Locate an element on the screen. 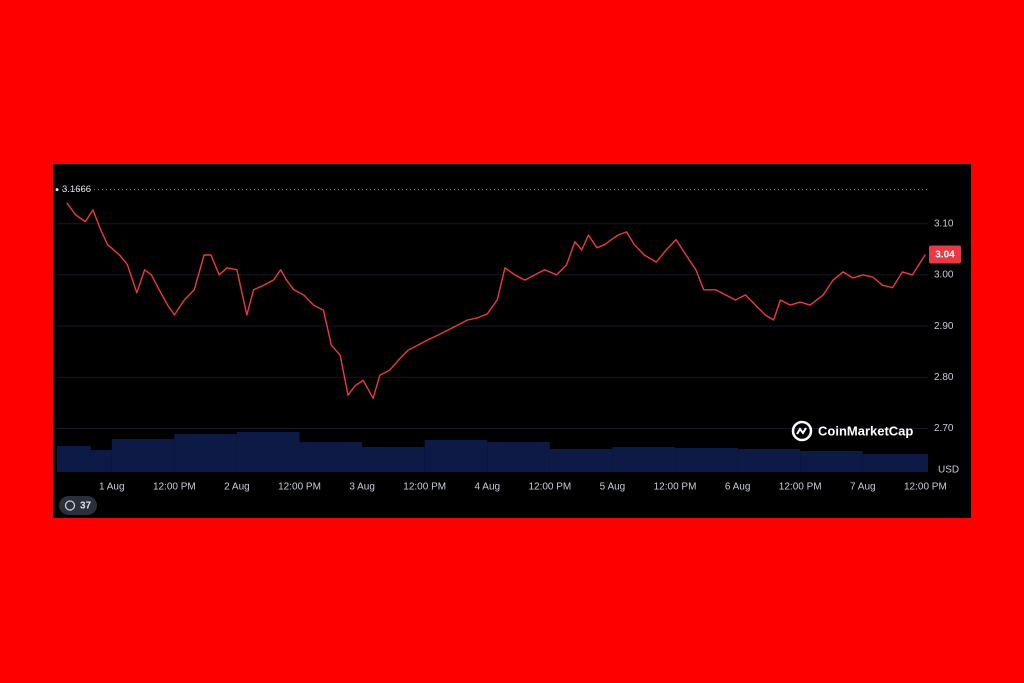 Image resolution: width=1024 pixels, height=683 pixels. volume-layer is located at coordinates (492, 452).